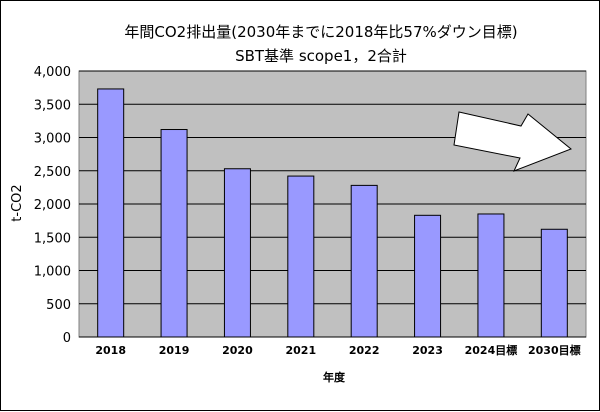 The height and width of the screenshot is (412, 600). I want to click on bar-2030目標, so click(554, 283).